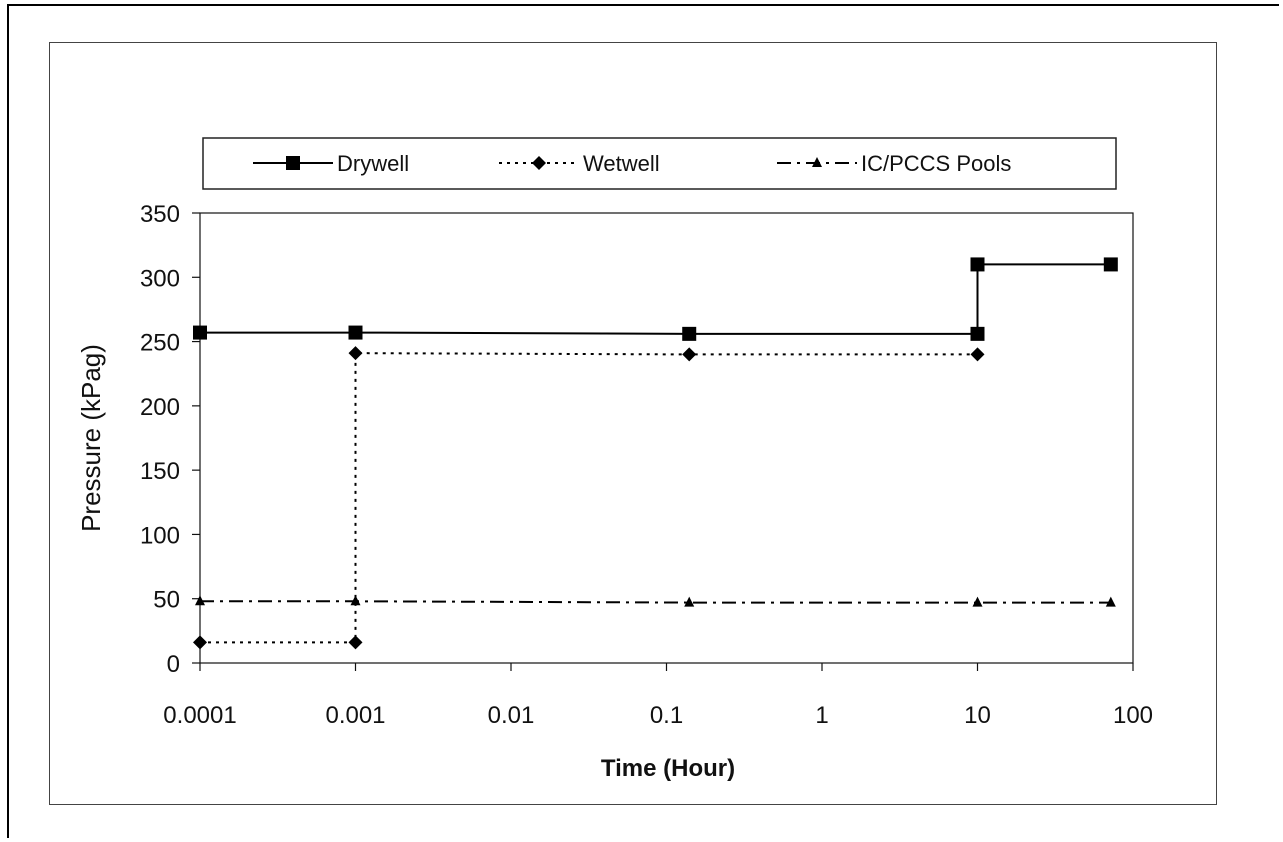  I want to click on x-tick-label: 0.1, so click(666, 715).